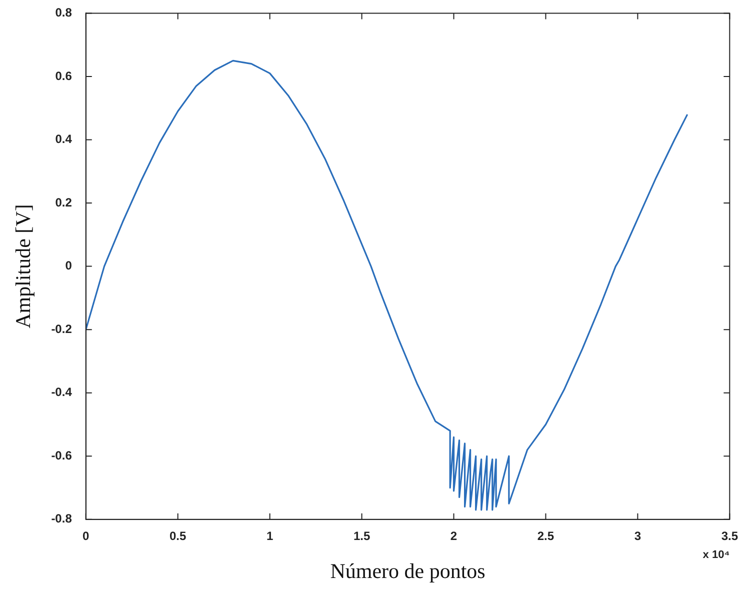 This screenshot has height=593, width=740. Describe the element at coordinates (63, 75) in the screenshot. I see `y-tick-label: 0.6` at that location.